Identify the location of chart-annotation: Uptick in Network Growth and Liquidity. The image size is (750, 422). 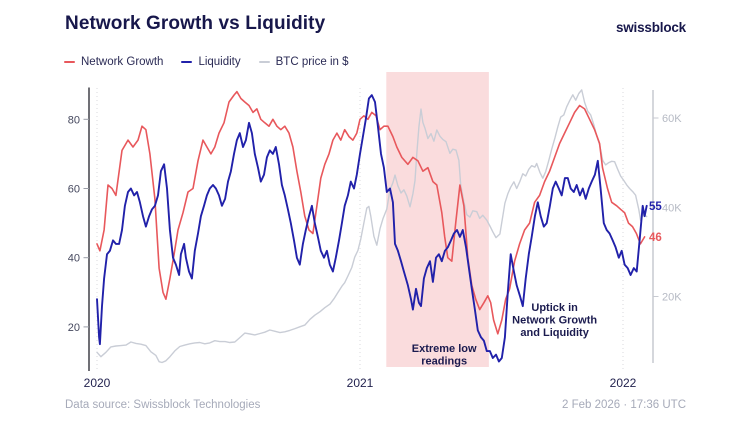
(554, 320).